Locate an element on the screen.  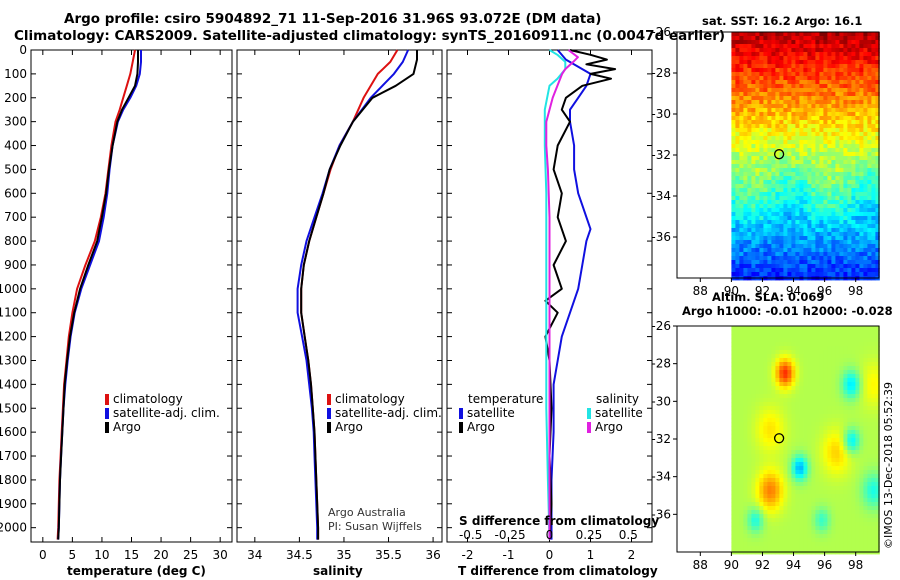
sla-map-float-marker is located at coordinates (779, 438).